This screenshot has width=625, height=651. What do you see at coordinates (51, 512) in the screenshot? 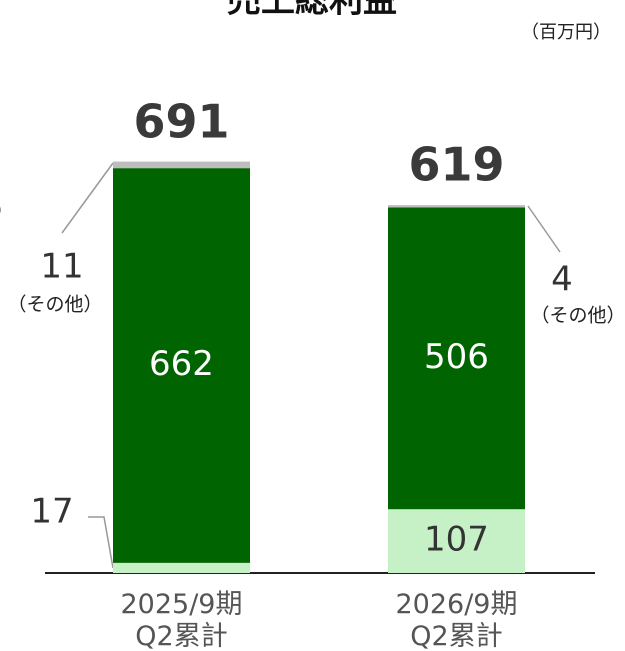
I see `value-label: 17` at bounding box center [51, 512].